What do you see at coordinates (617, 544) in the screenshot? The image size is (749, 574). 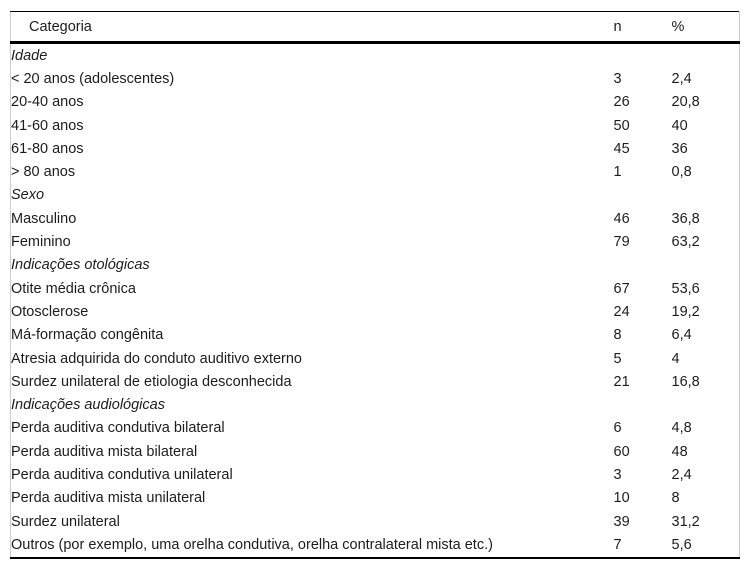 I see `n-cell: 7` at bounding box center [617, 544].